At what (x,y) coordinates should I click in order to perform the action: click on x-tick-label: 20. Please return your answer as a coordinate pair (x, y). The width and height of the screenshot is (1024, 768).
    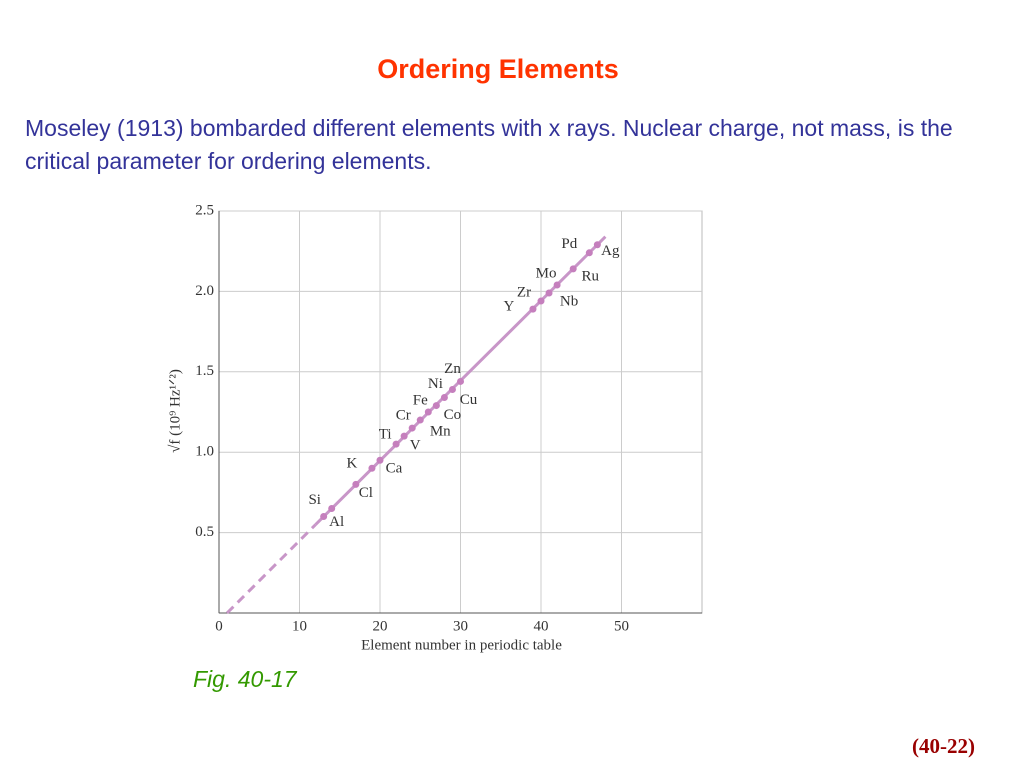
    Looking at the image, I should click on (380, 626).